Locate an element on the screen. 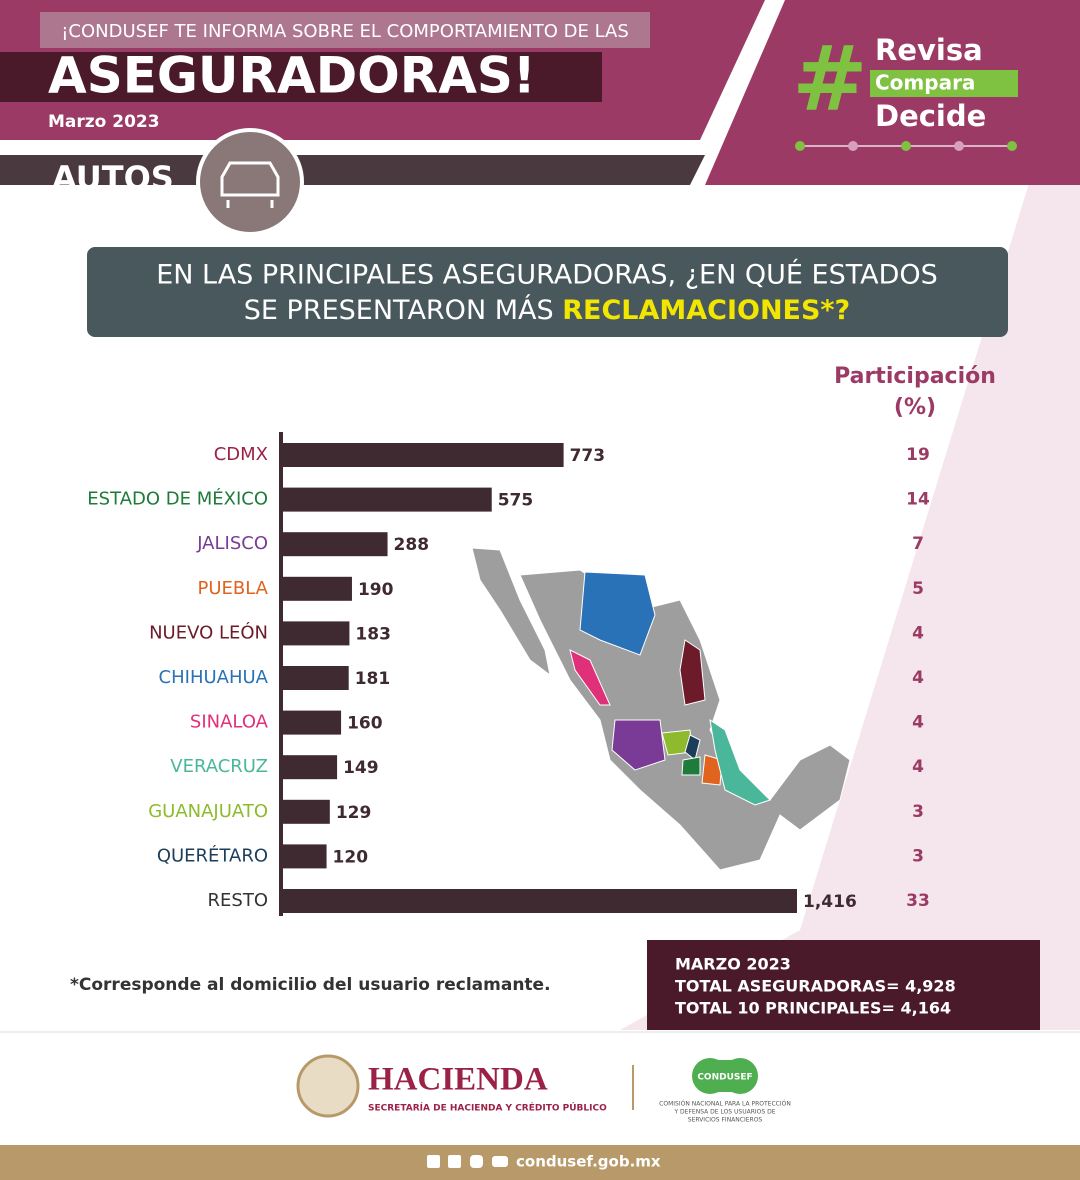 This screenshot has width=1080, height=1180. section-band is located at coordinates (352, 170).